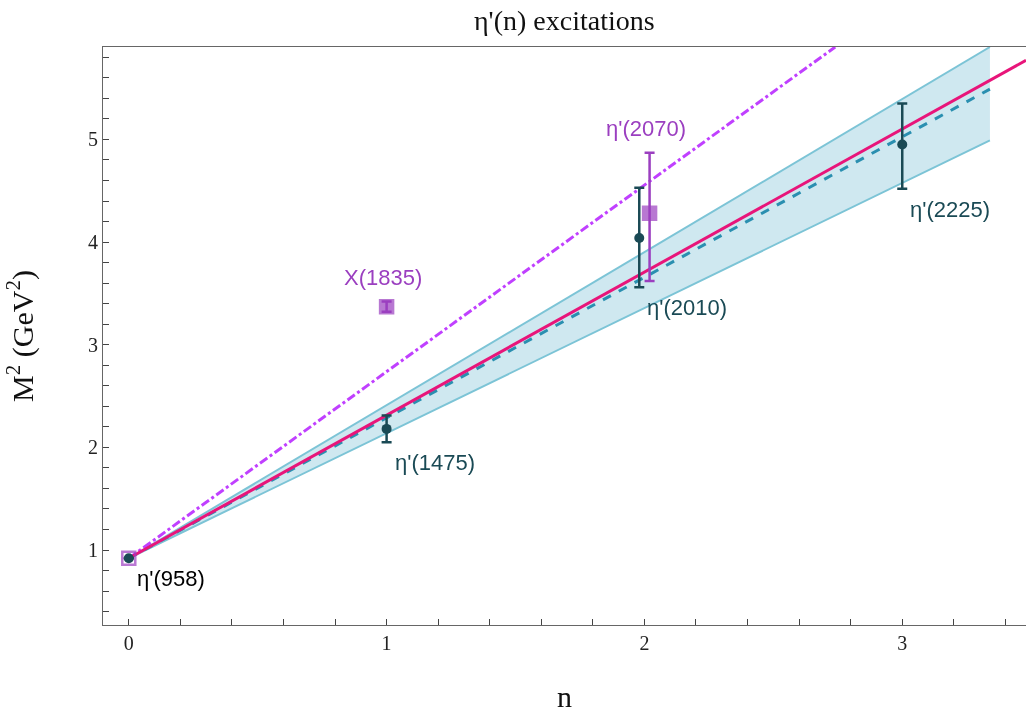  I want to click on annotation: X(1835), so click(383, 277).